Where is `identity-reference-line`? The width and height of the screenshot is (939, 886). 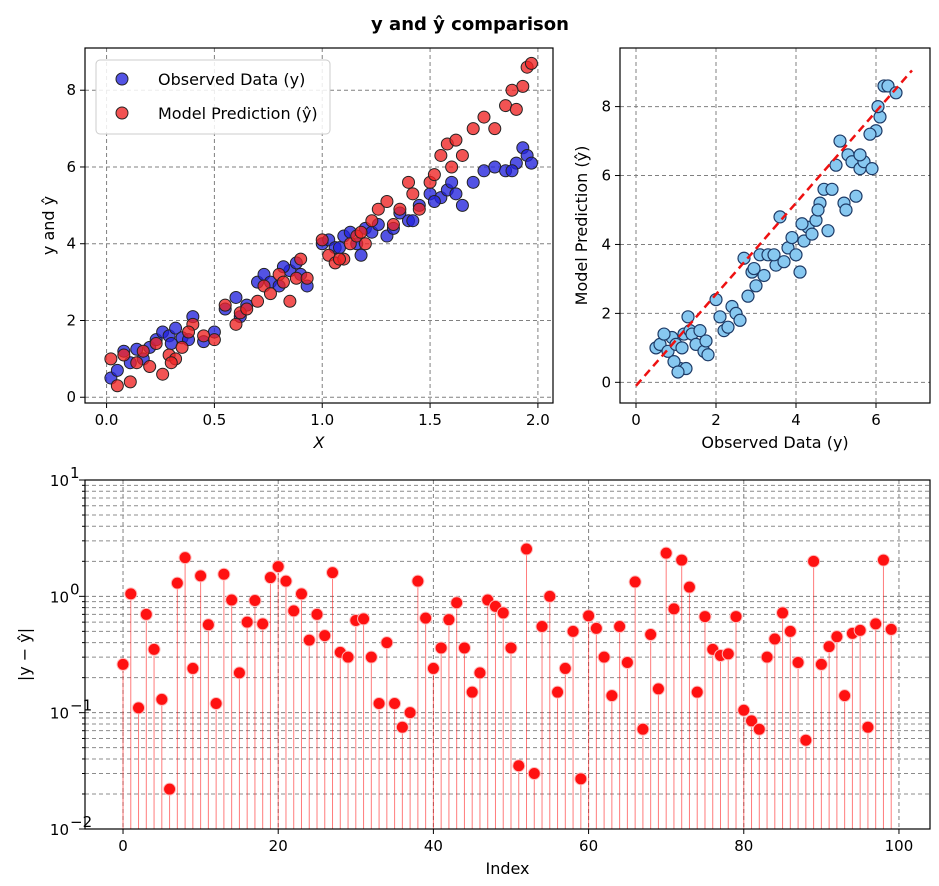 identity-reference-line is located at coordinates (774, 228).